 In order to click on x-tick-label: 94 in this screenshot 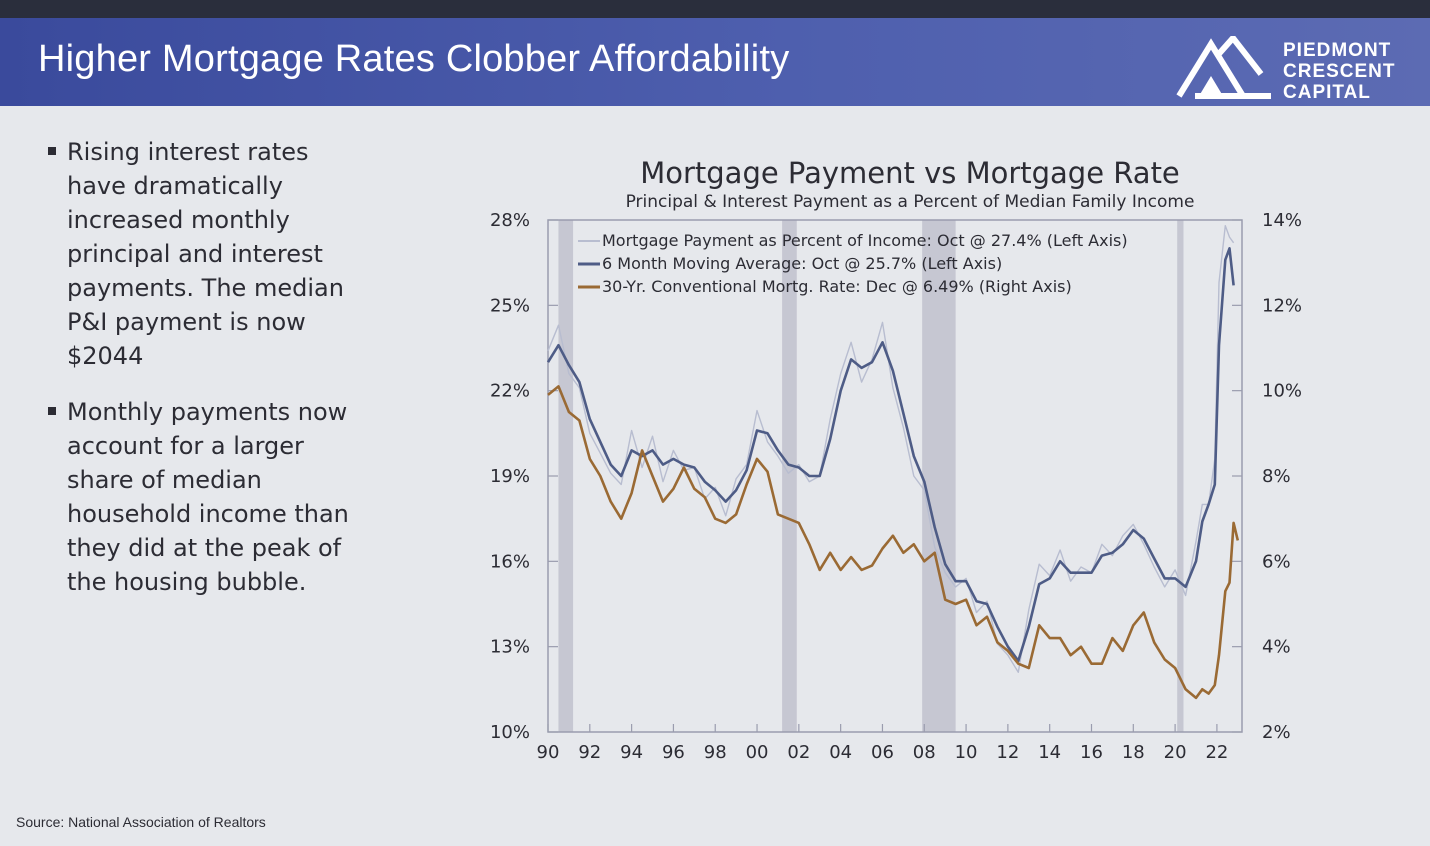, I will do `click(631, 752)`.